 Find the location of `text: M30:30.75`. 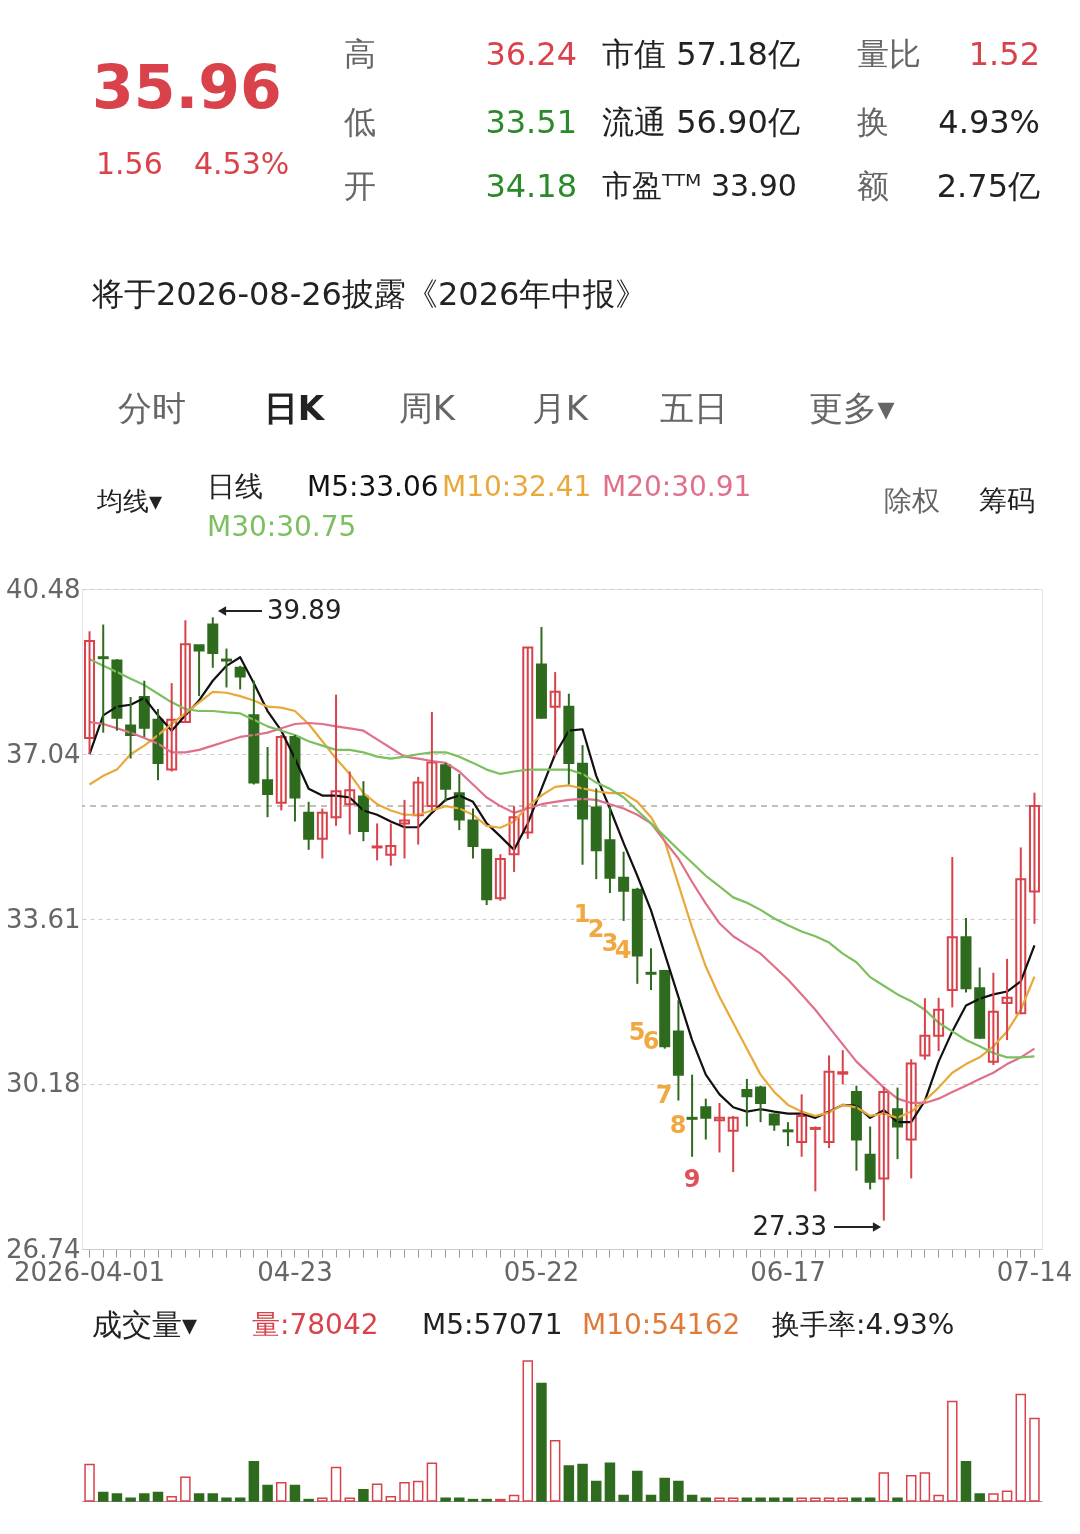

text: M30:30.75 is located at coordinates (282, 526).